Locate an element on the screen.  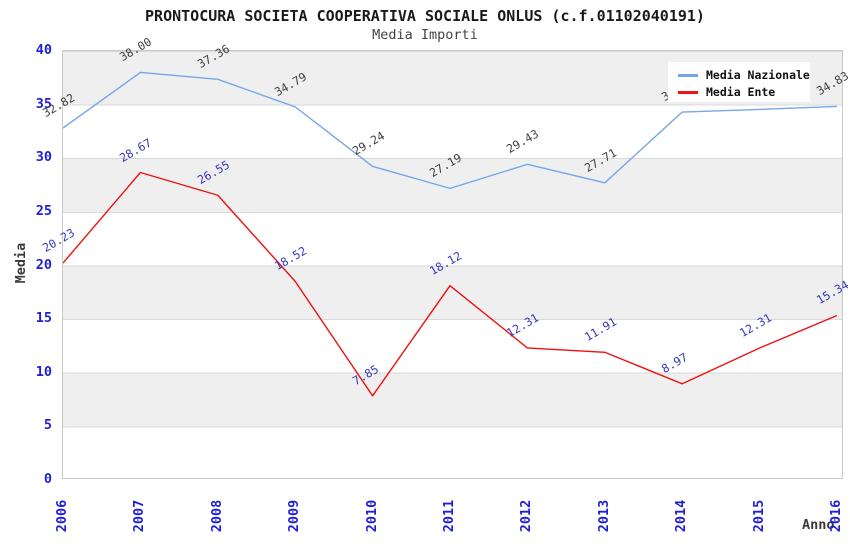
y-tick-label: 0 is located at coordinates (47, 479).